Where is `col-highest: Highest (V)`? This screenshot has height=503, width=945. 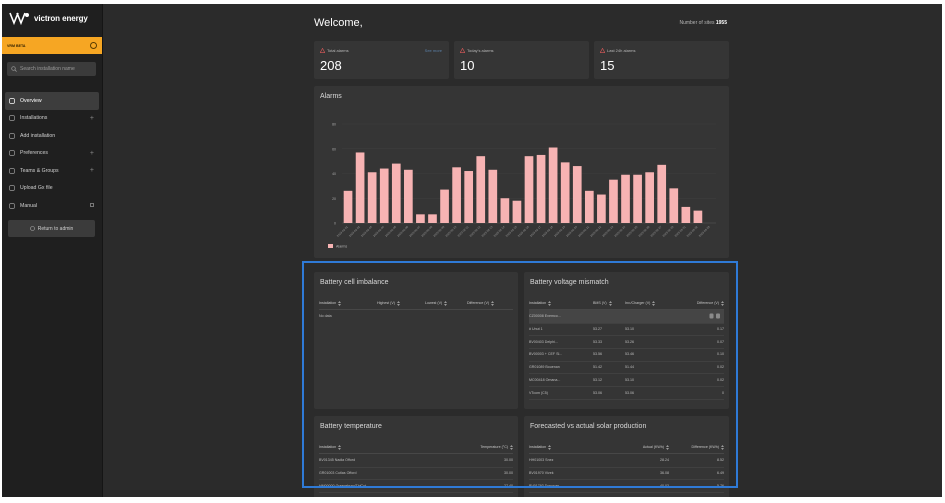 col-highest: Highest (V) is located at coordinates (401, 303).